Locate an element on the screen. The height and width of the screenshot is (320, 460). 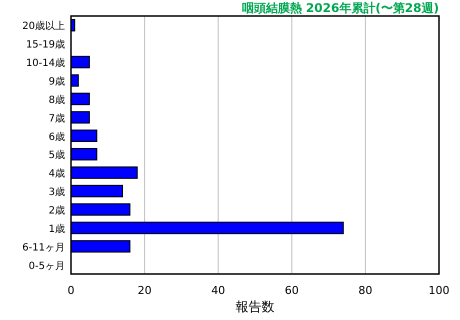
x-tick-label: 60 is located at coordinates (291, 290).